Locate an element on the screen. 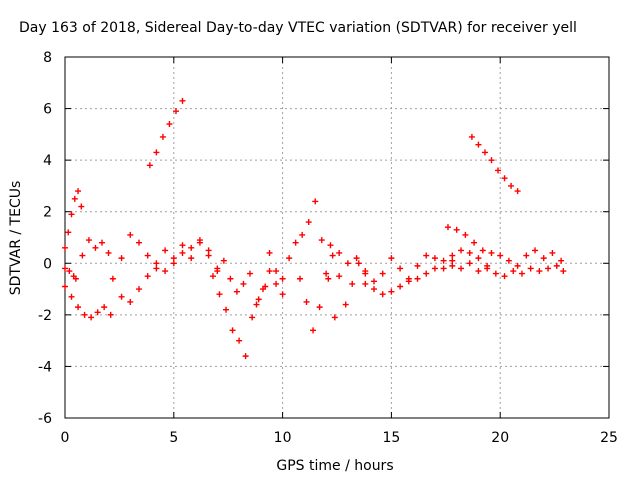 Image resolution: width=640 pixels, height=480 pixels. x-tick-label: 20 is located at coordinates (500, 438).